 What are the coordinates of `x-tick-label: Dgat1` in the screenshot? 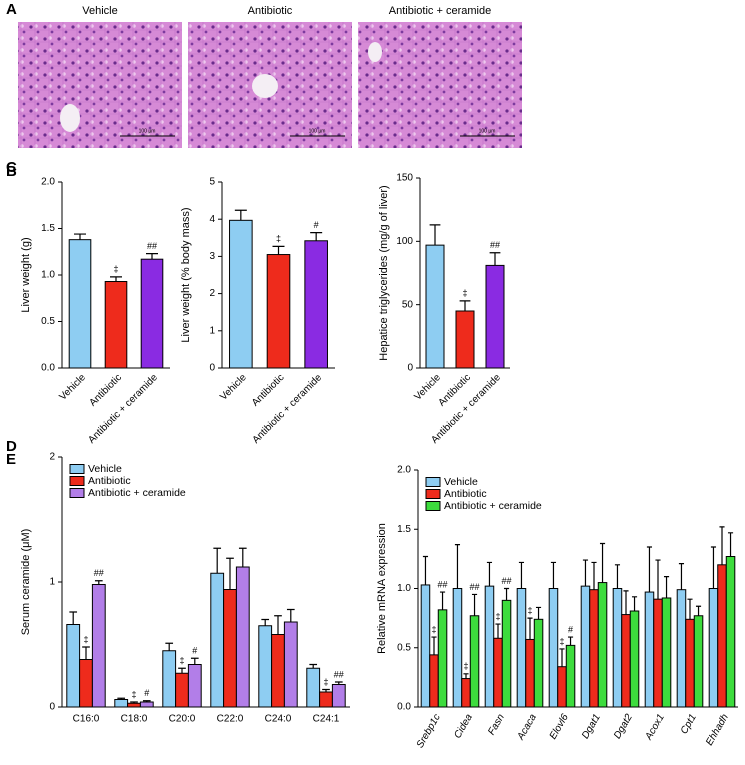 It's located at (591, 726).